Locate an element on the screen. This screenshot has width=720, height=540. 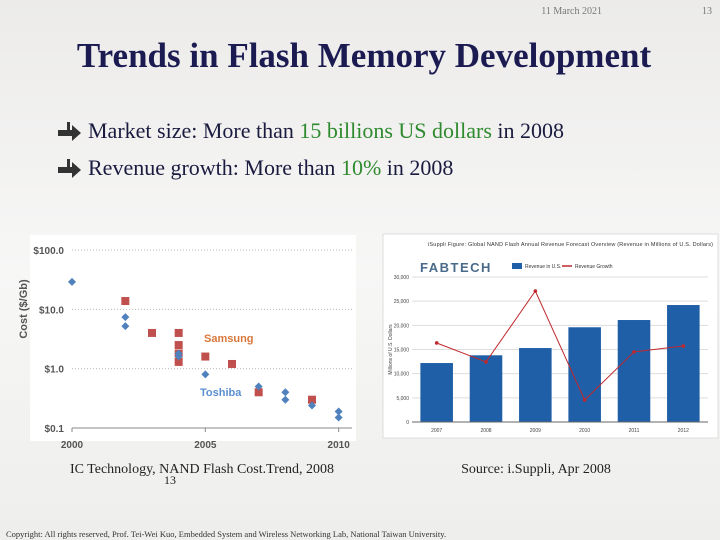
y-tick-label: 15,000 is located at coordinates (402, 351).